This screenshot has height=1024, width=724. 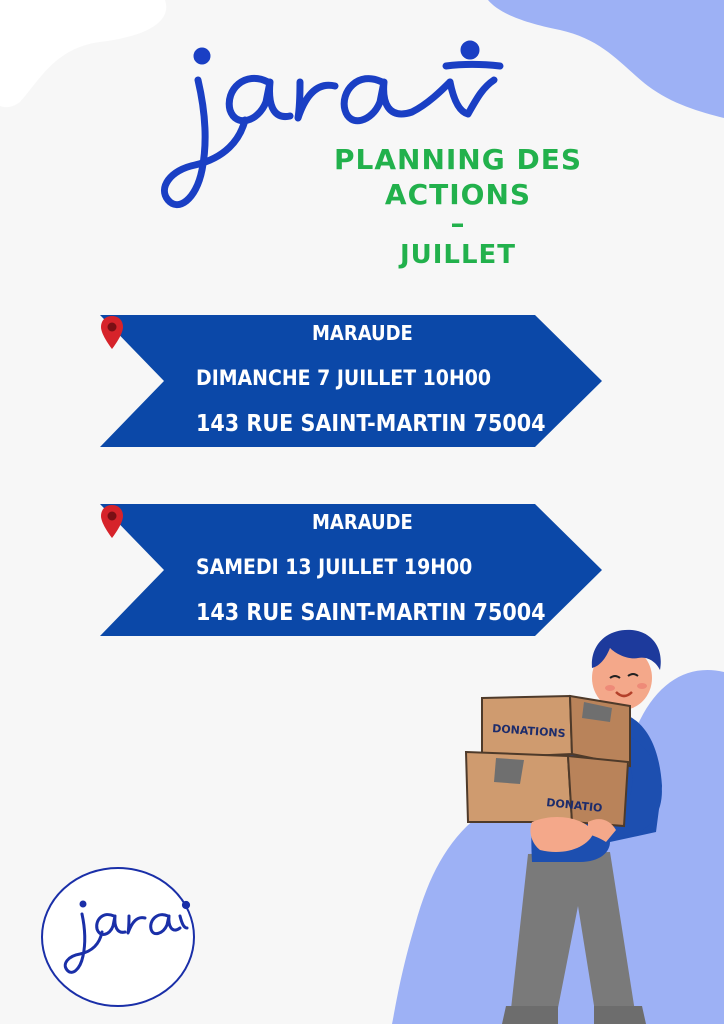 I want to click on person-legs, so click(x=573, y=935).